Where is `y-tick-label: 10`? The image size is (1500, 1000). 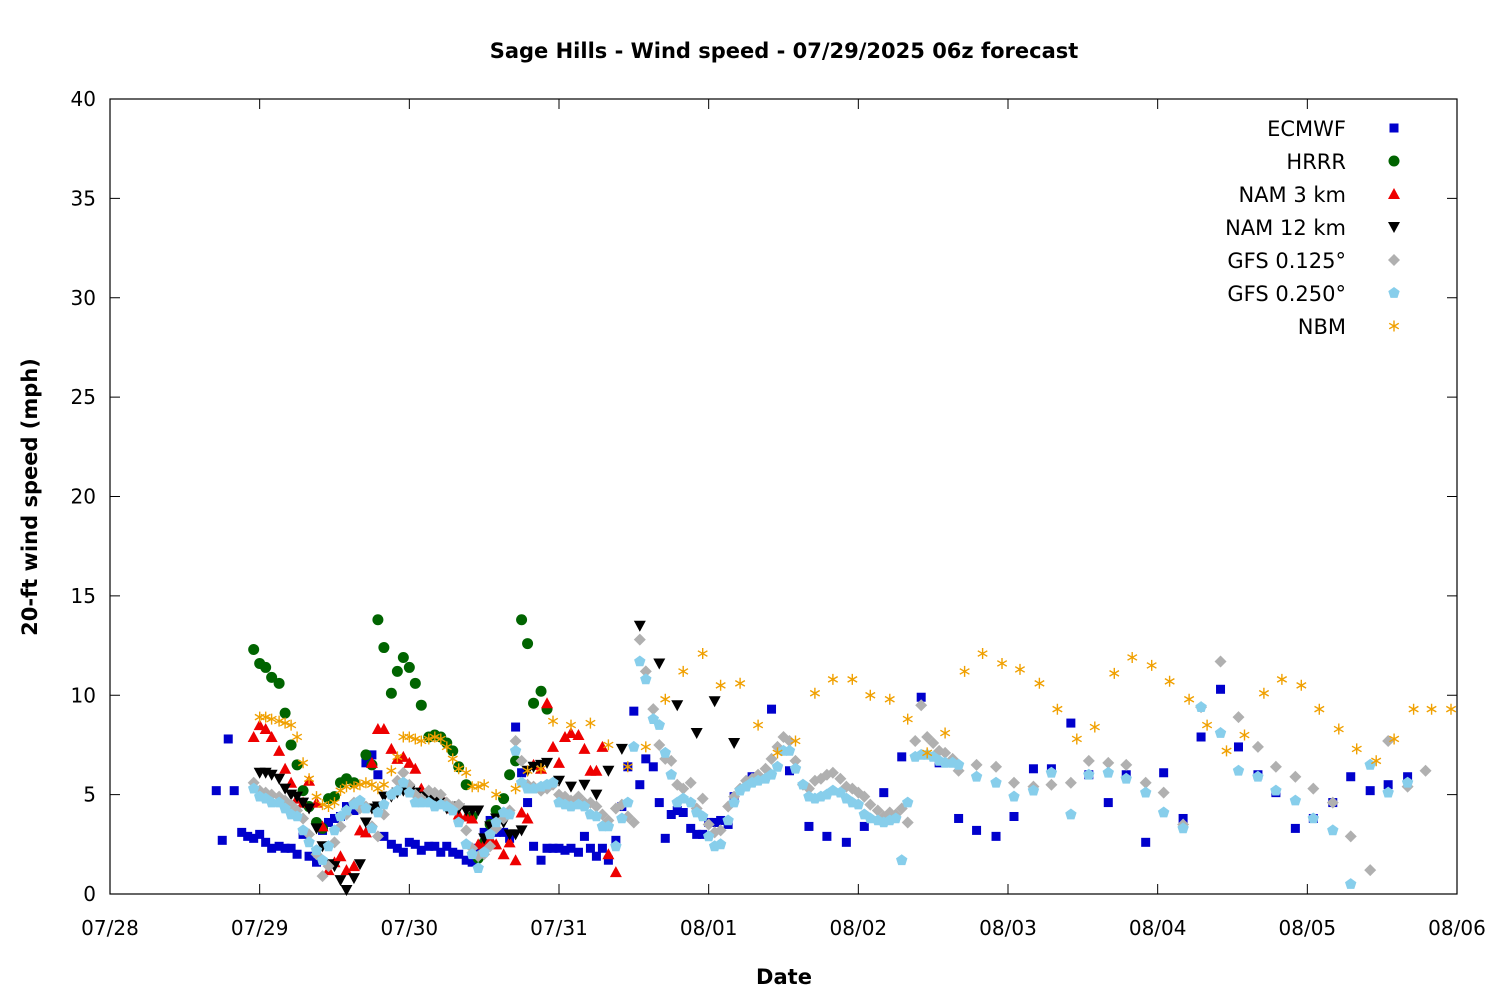
y-tick-label: 10 is located at coordinates (83, 695).